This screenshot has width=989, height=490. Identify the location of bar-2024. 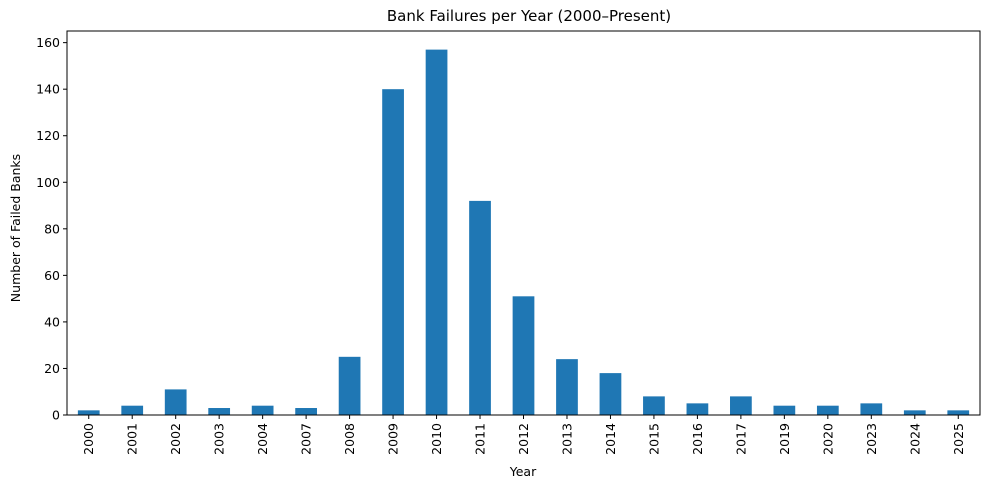
(914, 412).